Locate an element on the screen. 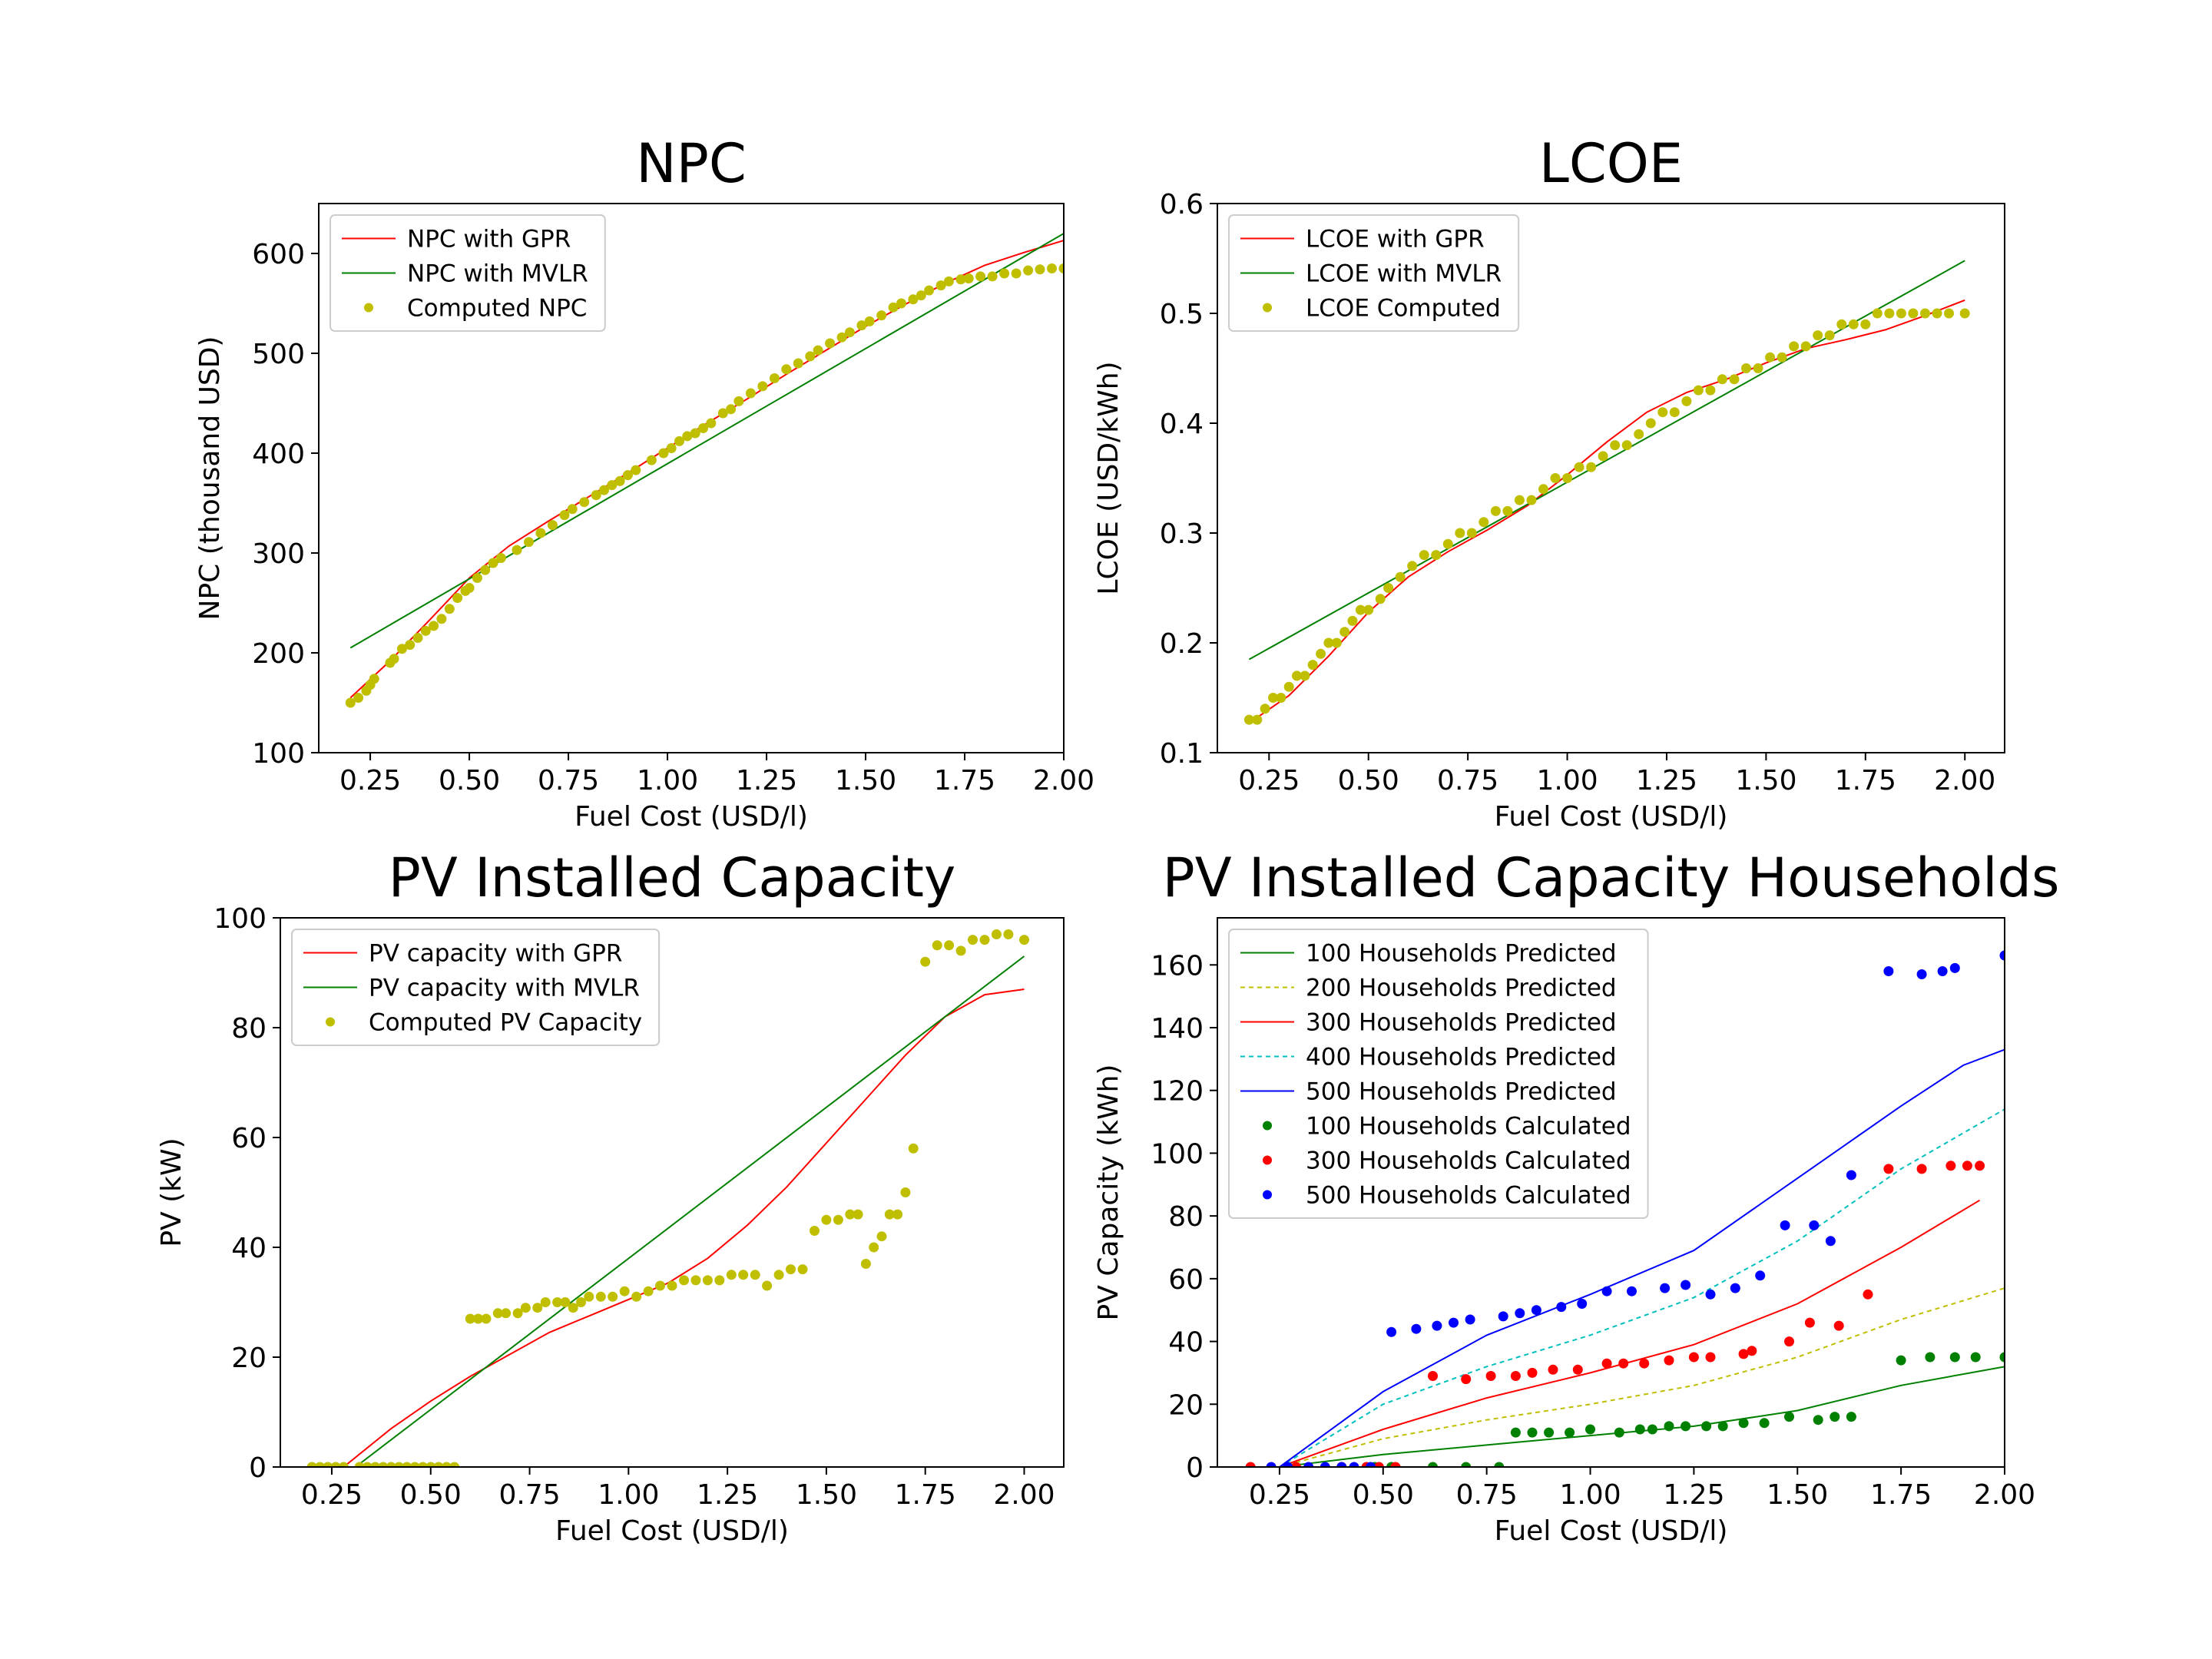 This screenshot has width=2212, height=1659. legend-label: Computed PV Capacity is located at coordinates (506, 1023).